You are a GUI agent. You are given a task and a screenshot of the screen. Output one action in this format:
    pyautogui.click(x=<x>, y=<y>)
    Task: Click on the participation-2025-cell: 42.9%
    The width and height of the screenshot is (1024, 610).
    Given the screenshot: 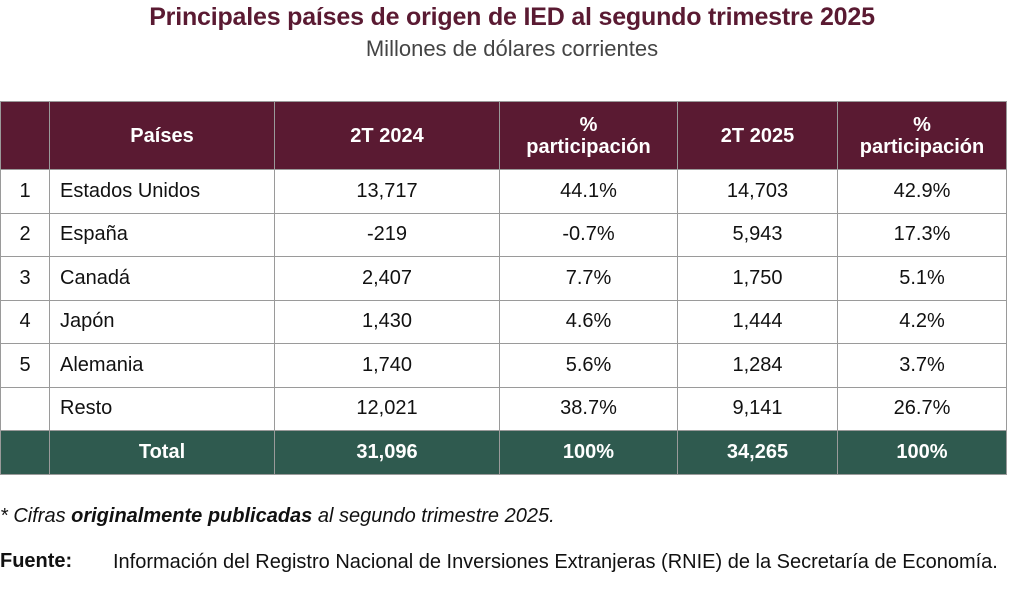 What is the action you would take?
    pyautogui.click(x=922, y=191)
    